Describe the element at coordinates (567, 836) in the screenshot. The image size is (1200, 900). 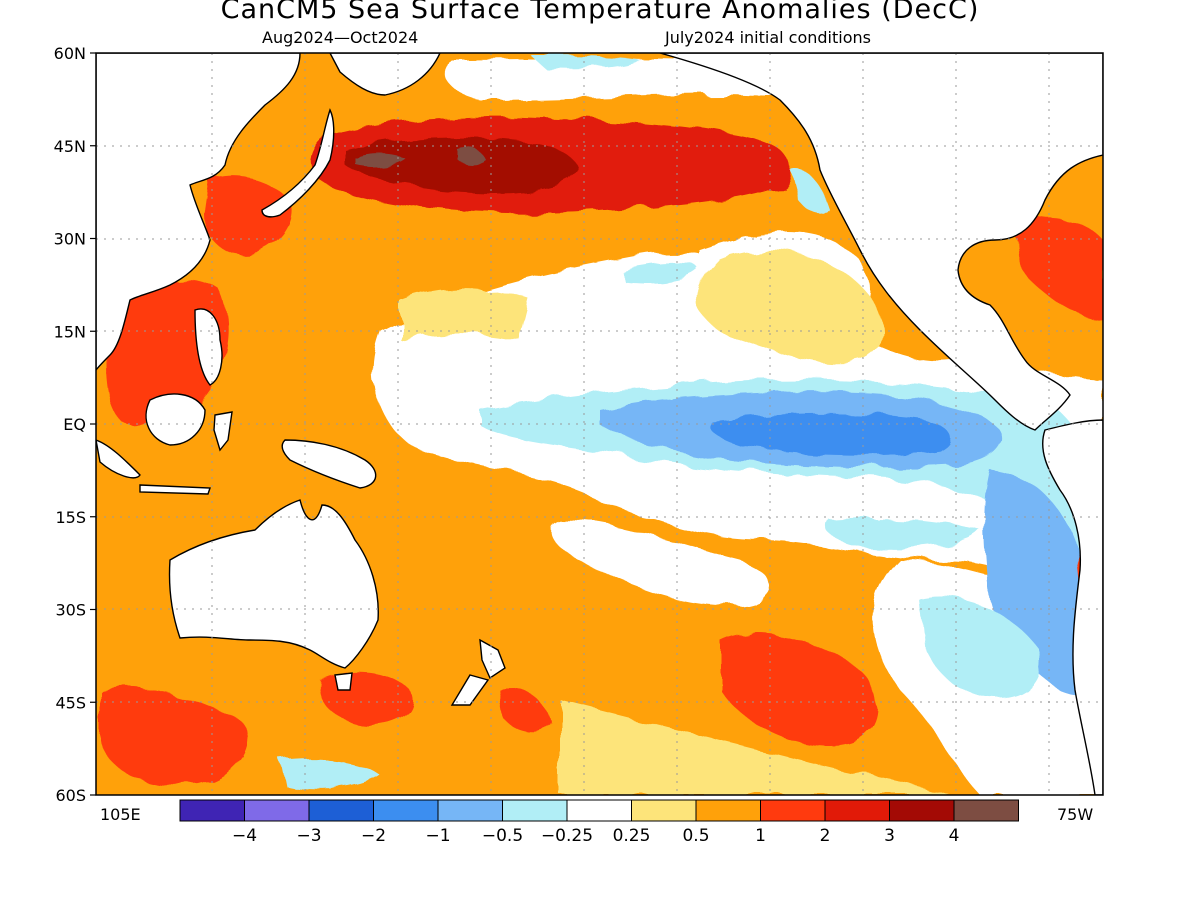
I see `colorbar-label: −0.25` at that location.